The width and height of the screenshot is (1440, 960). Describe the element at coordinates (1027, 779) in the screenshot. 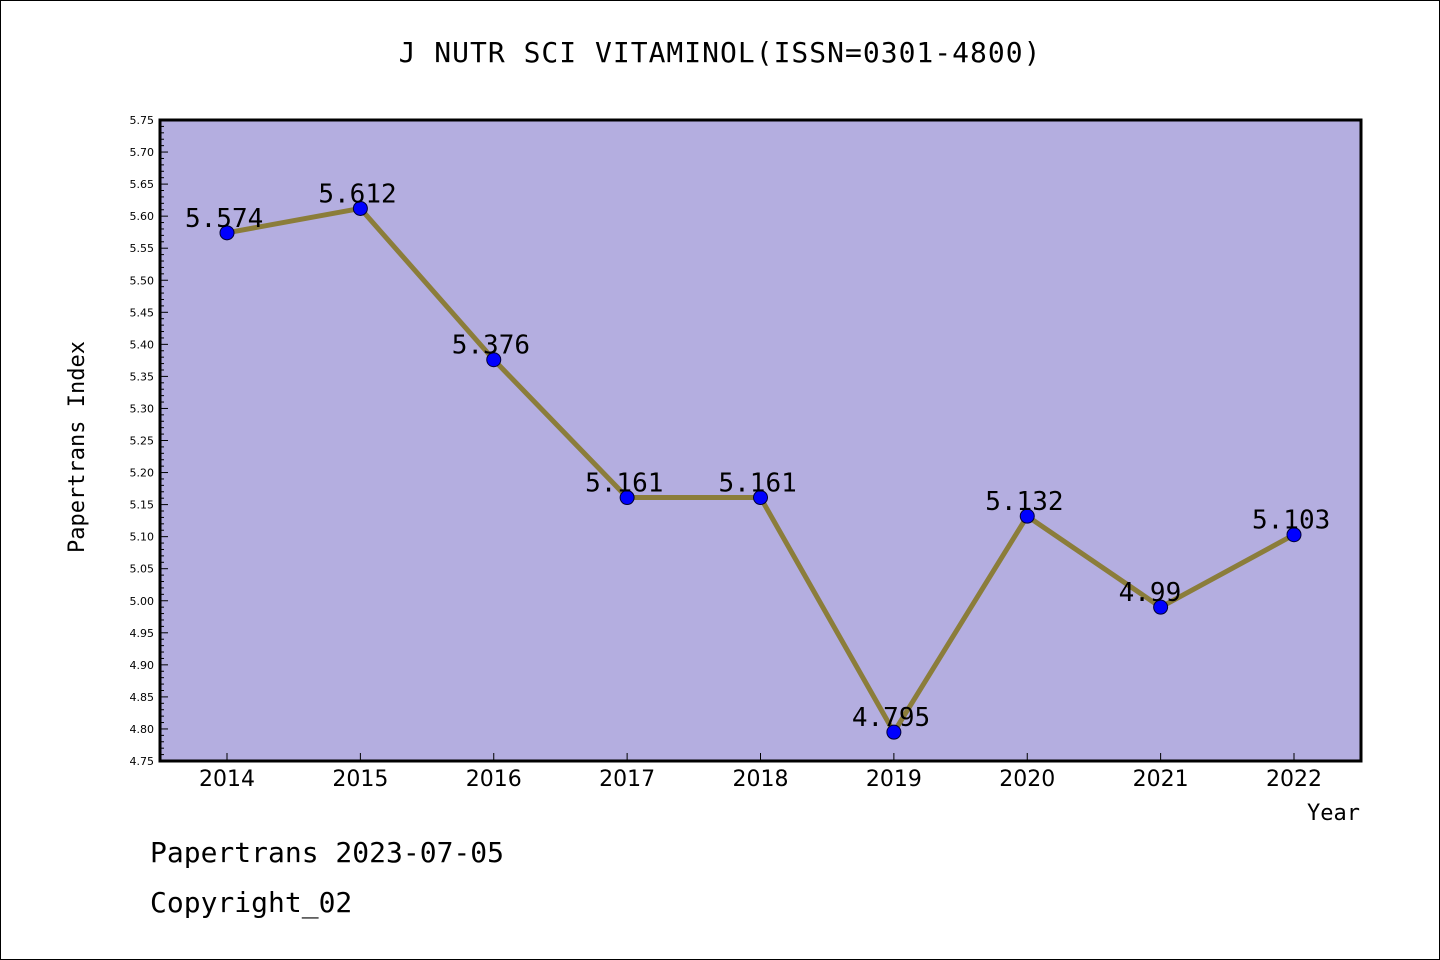

I see `x-tick-label: 2020` at that location.